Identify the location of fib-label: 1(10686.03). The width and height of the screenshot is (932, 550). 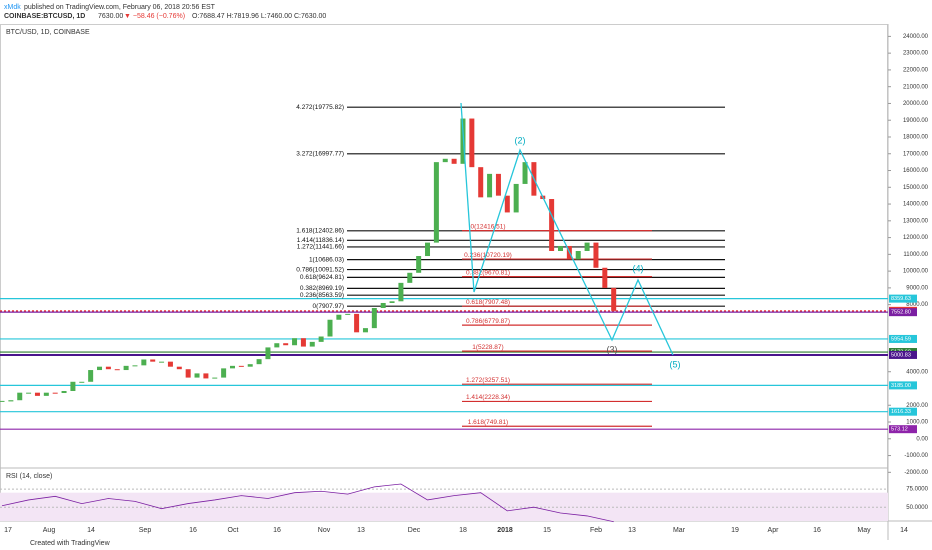
(326, 259).